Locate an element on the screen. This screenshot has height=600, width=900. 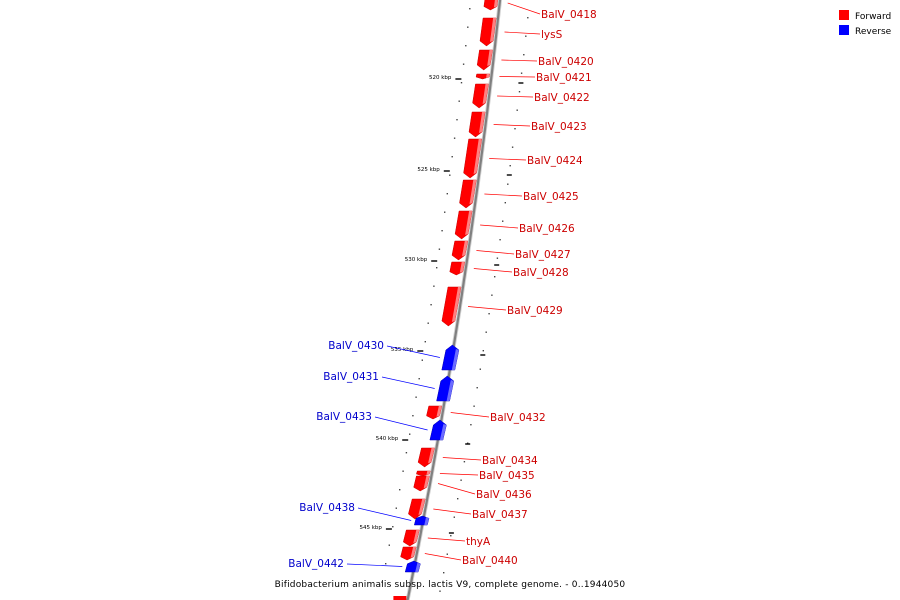
gene-balv-0438: BalV_0438 is located at coordinates (364, 514).